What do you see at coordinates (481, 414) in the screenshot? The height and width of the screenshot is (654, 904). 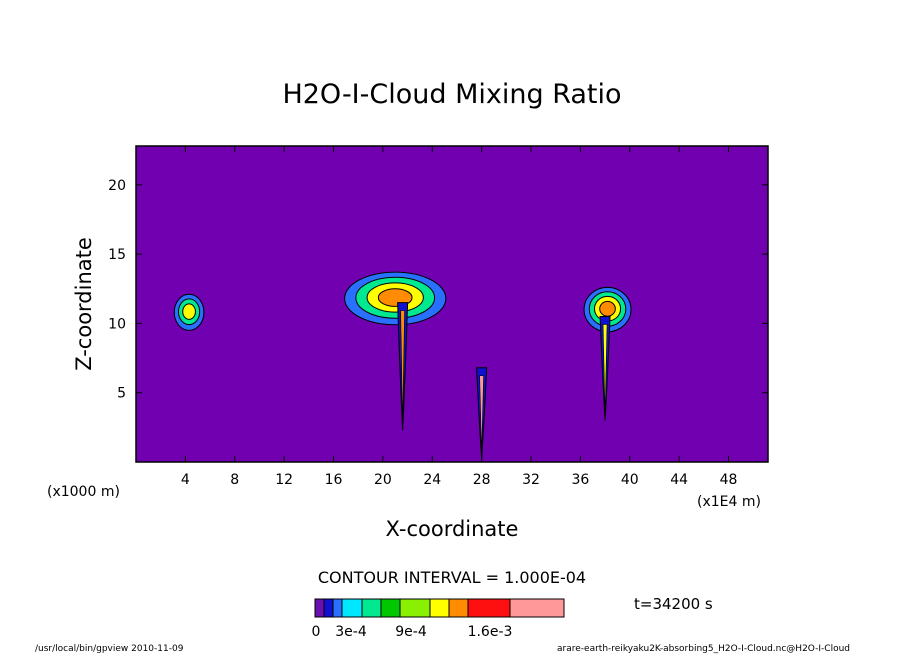 I see `column-1-core` at bounding box center [481, 414].